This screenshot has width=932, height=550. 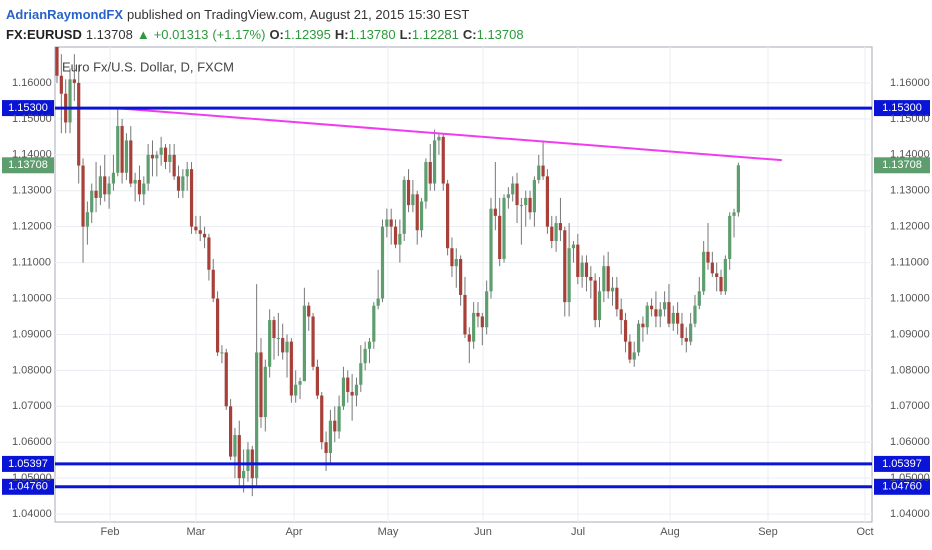 What do you see at coordinates (32, 227) in the screenshot?
I see `y-tick-label: 1.12000` at bounding box center [32, 227].